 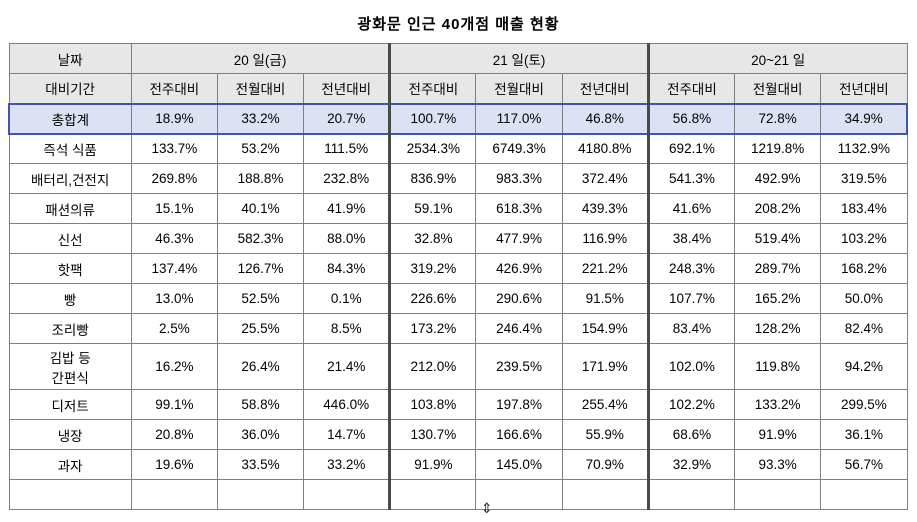 I want to click on value-cell: 133.2%, so click(x=778, y=404).